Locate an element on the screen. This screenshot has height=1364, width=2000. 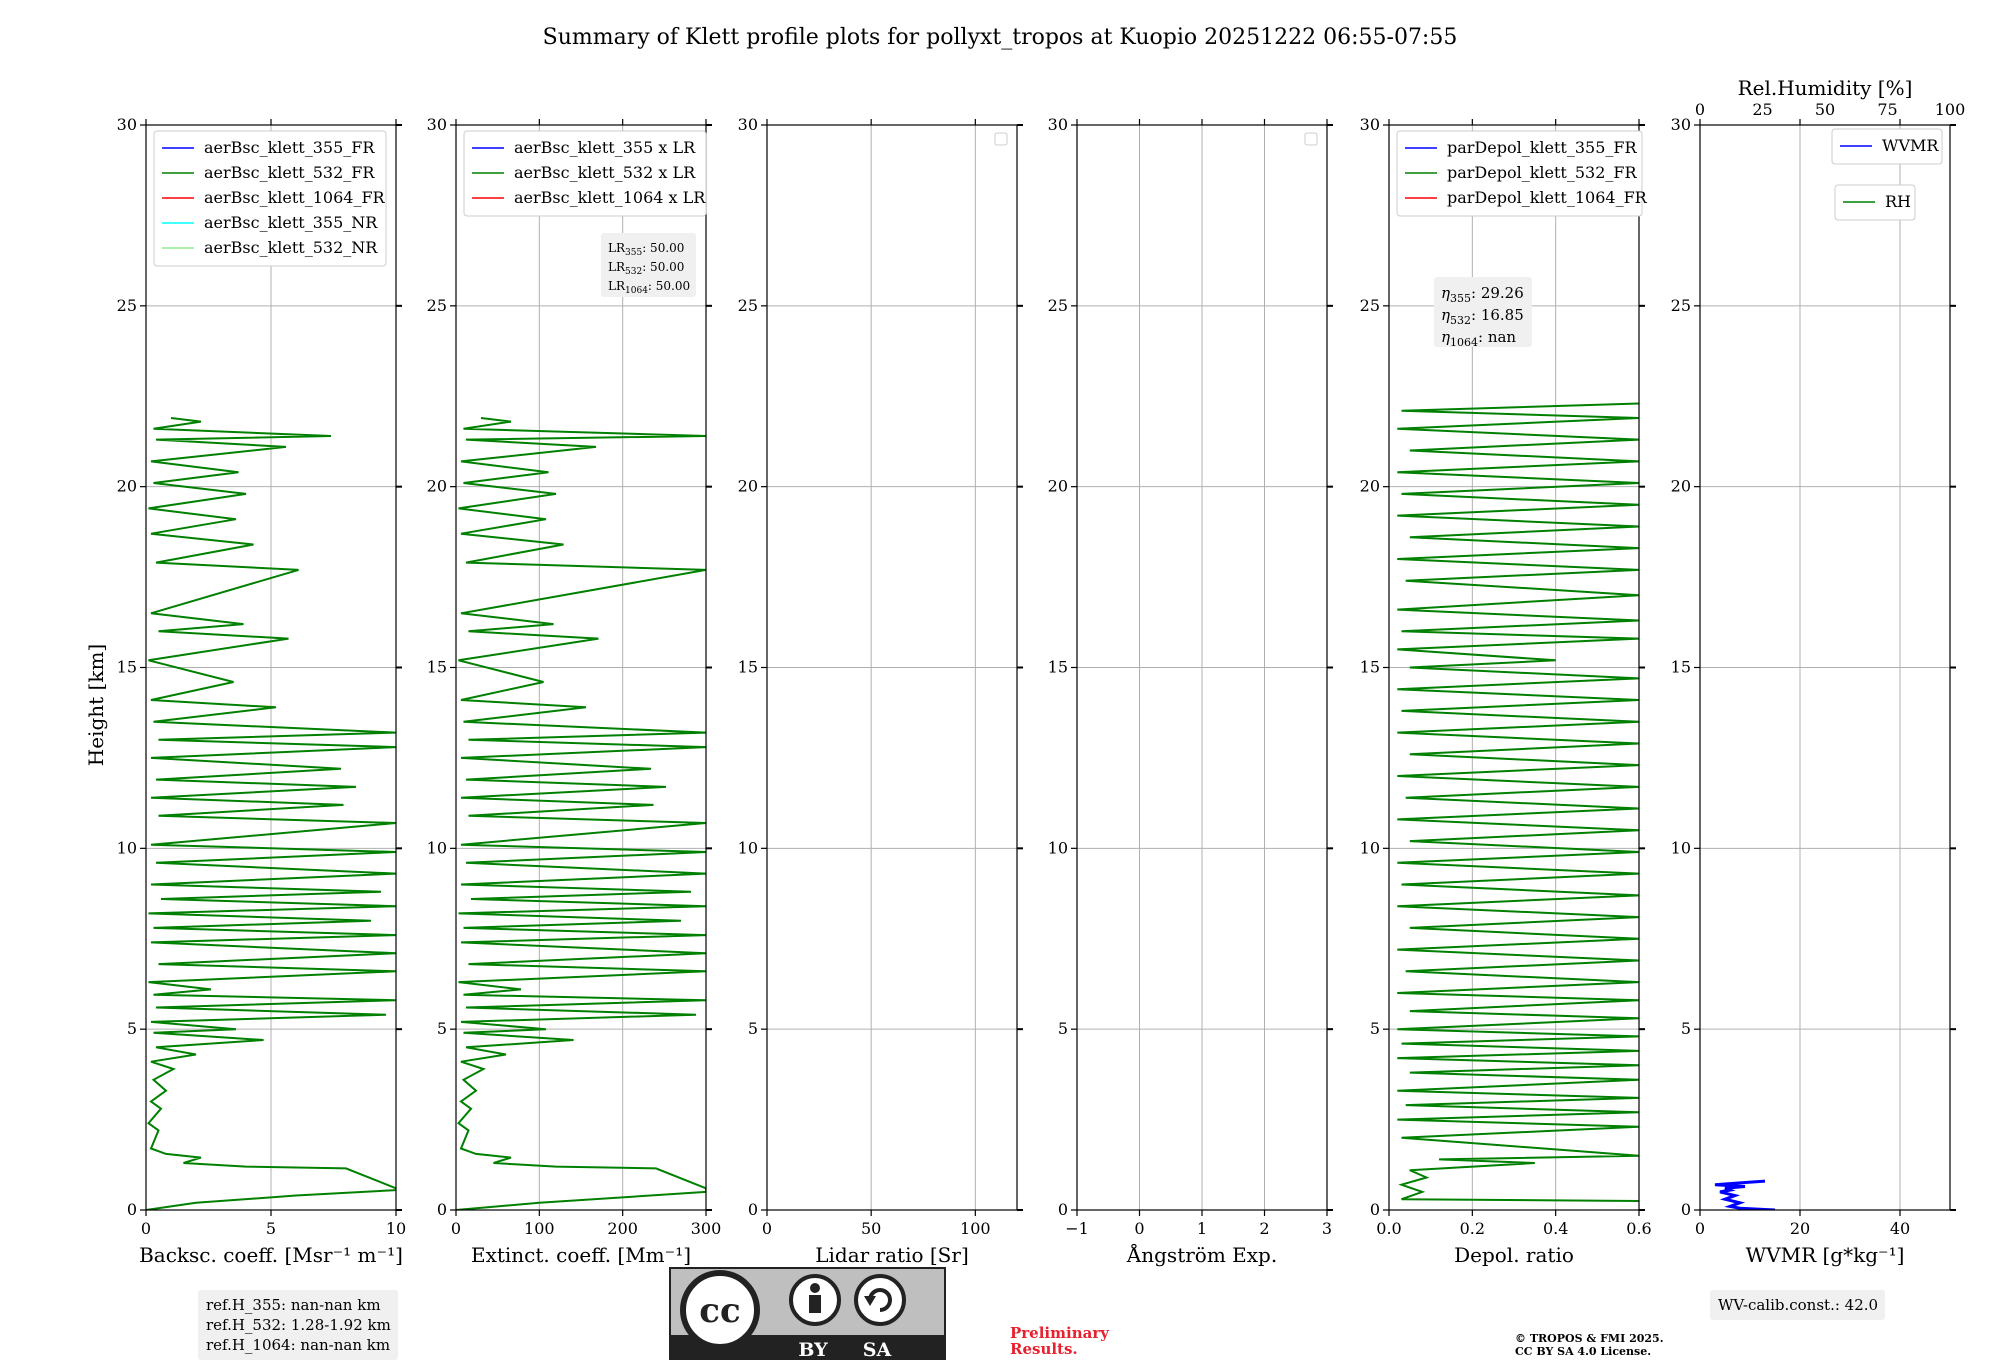
lr-value: LR532: 50.00 is located at coordinates (646, 268).